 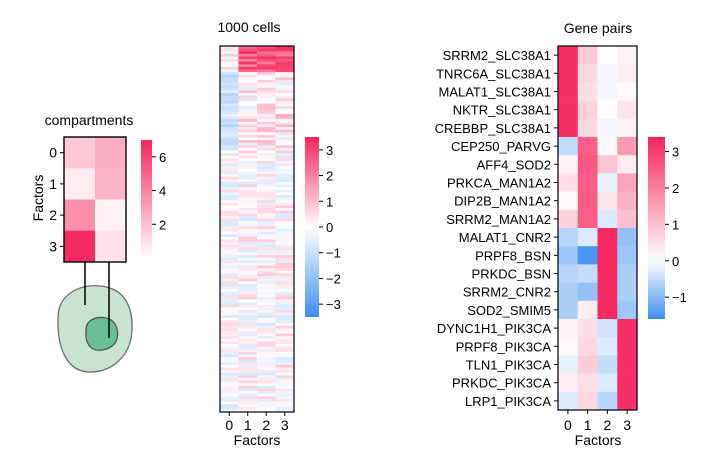 What do you see at coordinates (38, 198) in the screenshot?
I see `compartments-ylabel: Factors` at bounding box center [38, 198].